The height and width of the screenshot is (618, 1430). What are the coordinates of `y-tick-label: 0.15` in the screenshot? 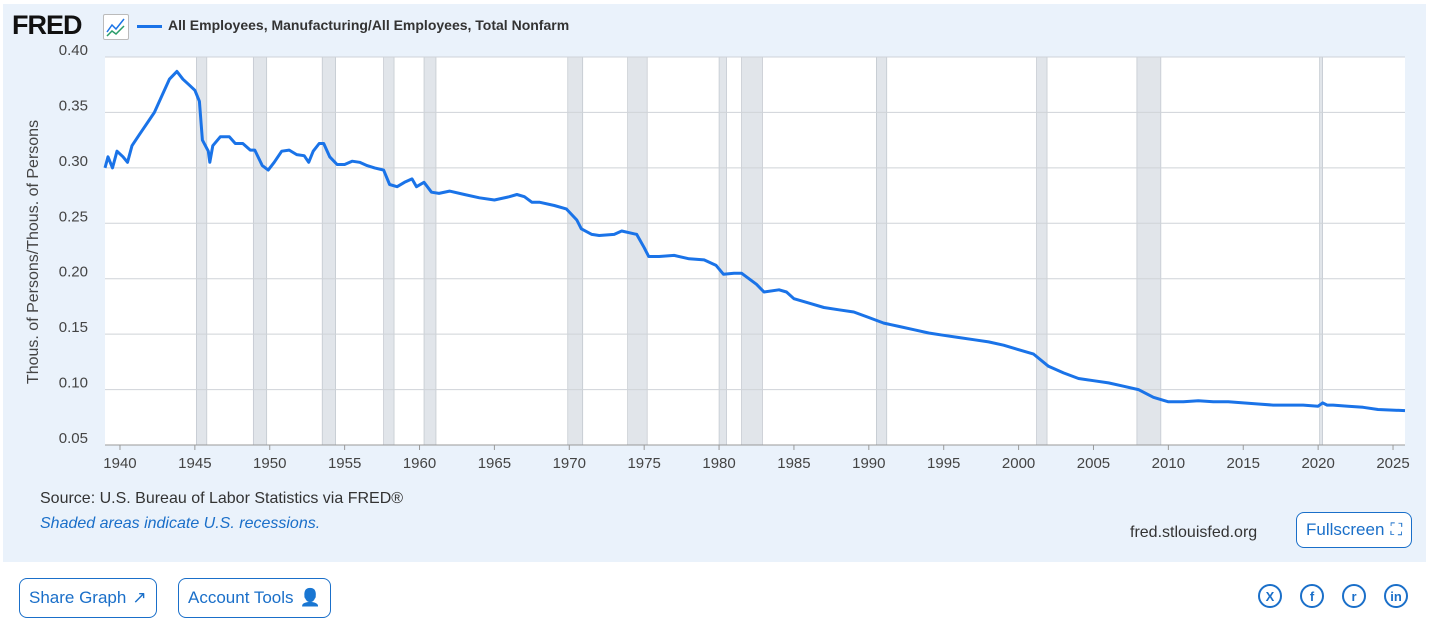 It's located at (73, 327).